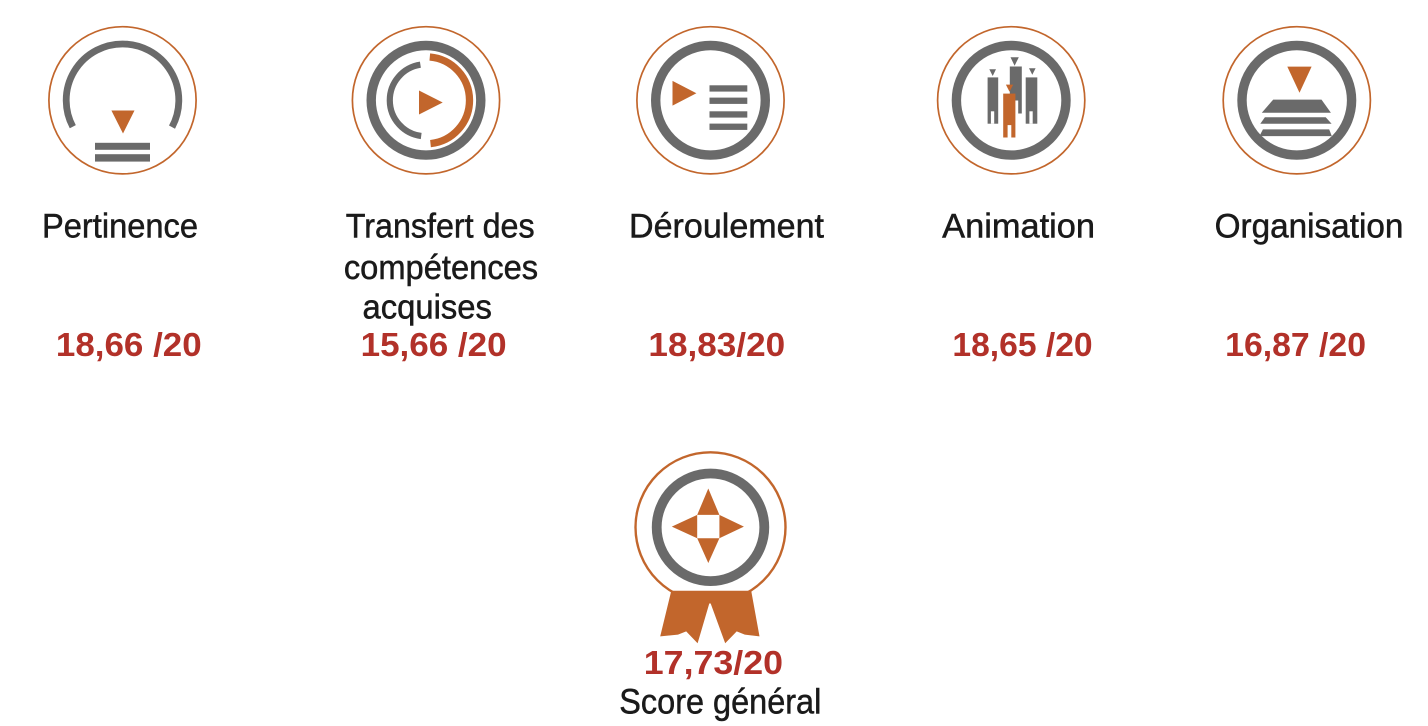 The width and height of the screenshot is (1428, 726). What do you see at coordinates (720, 702) in the screenshot?
I see `svg-text: Score général` at bounding box center [720, 702].